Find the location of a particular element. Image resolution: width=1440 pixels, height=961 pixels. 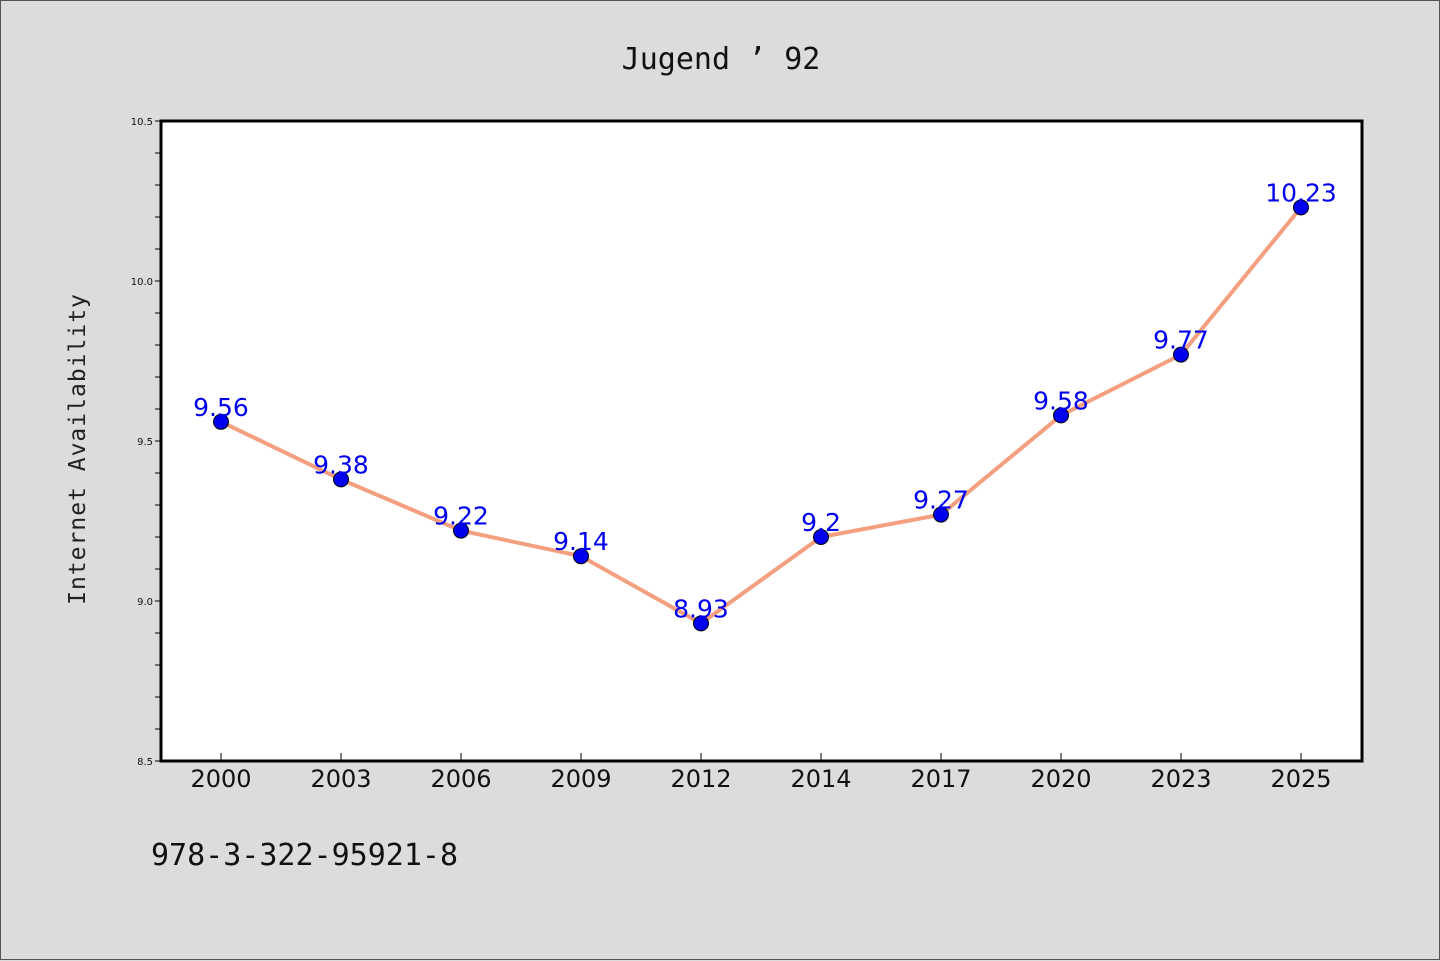

x-axis: 2000 2003 2006 2009 2012 2014 2017 2020 2023 2025 is located at coordinates (761, 773).